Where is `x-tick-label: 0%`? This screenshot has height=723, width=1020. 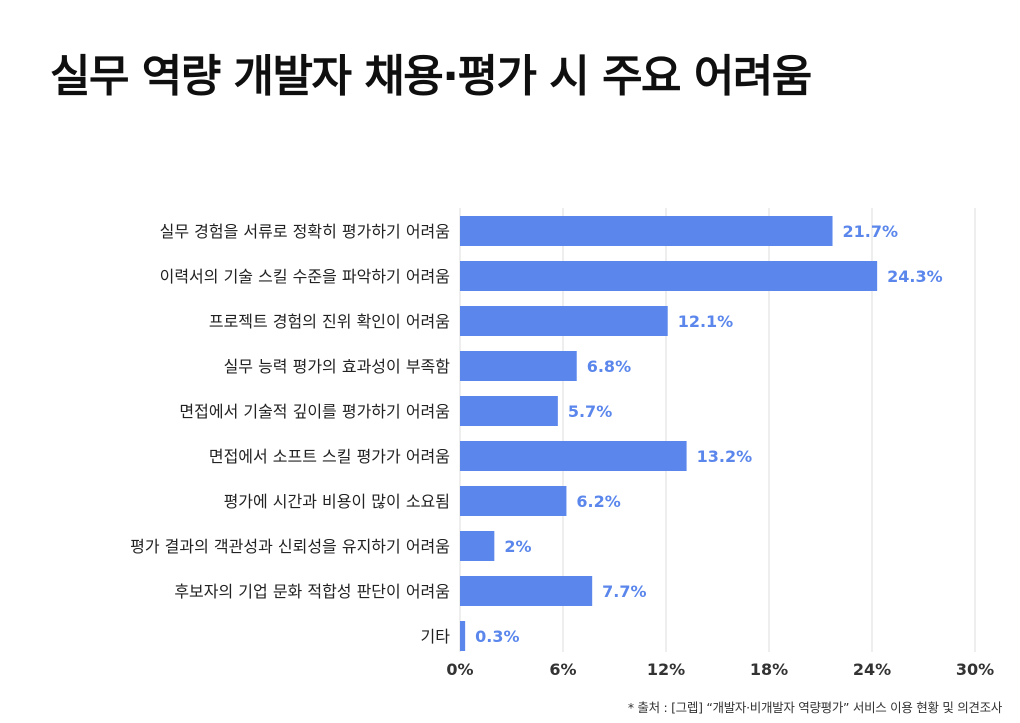
x-tick-label: 0% is located at coordinates (459, 669).